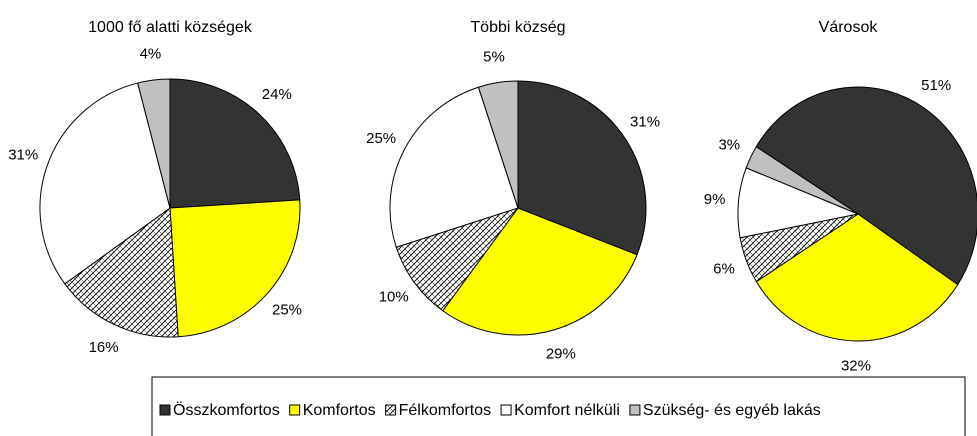 The image size is (977, 436). I want to click on data-label: 9%, so click(715, 199).